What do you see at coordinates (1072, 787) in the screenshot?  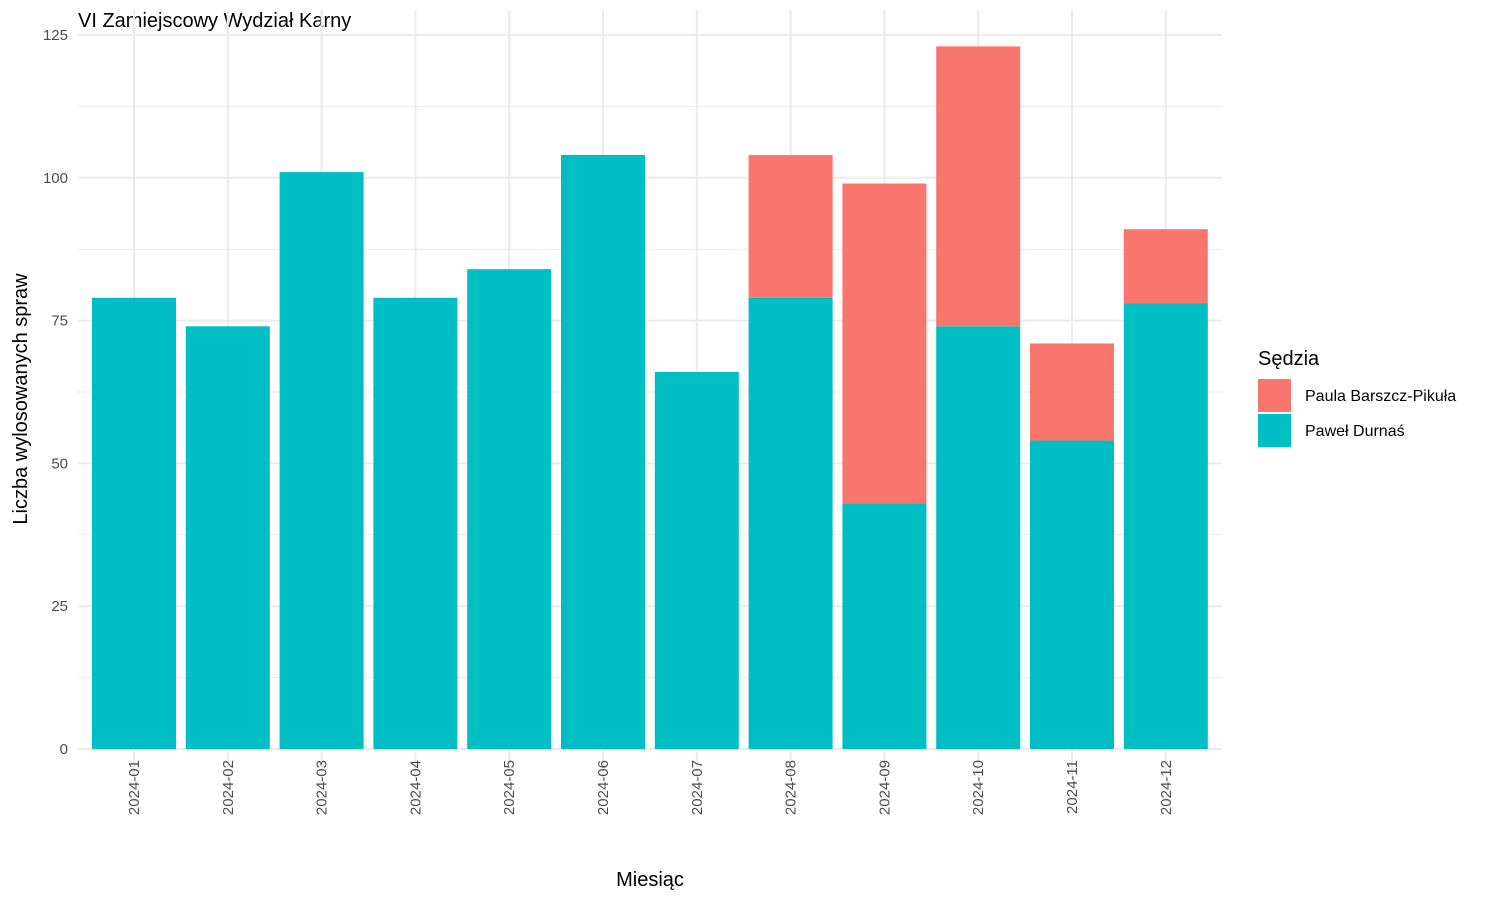 I see `x-tick-label: 2024-11` at bounding box center [1072, 787].